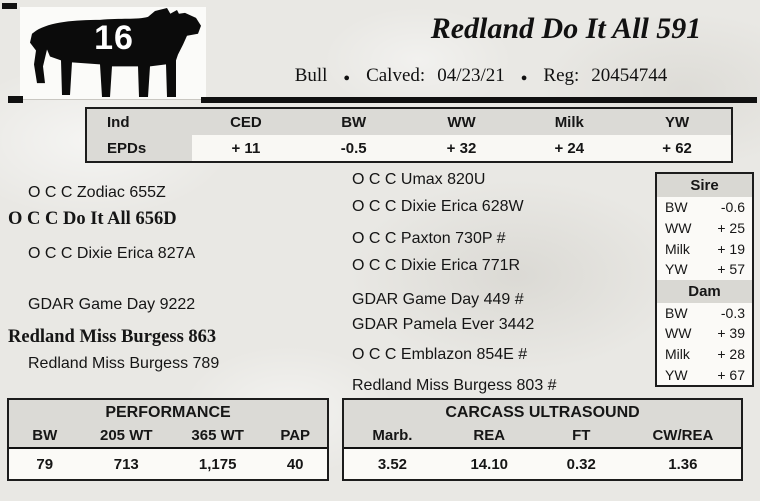 This screenshot has width=760, height=501. Describe the element at coordinates (731, 269) in the screenshot. I see `trait-value: + 57` at that location.